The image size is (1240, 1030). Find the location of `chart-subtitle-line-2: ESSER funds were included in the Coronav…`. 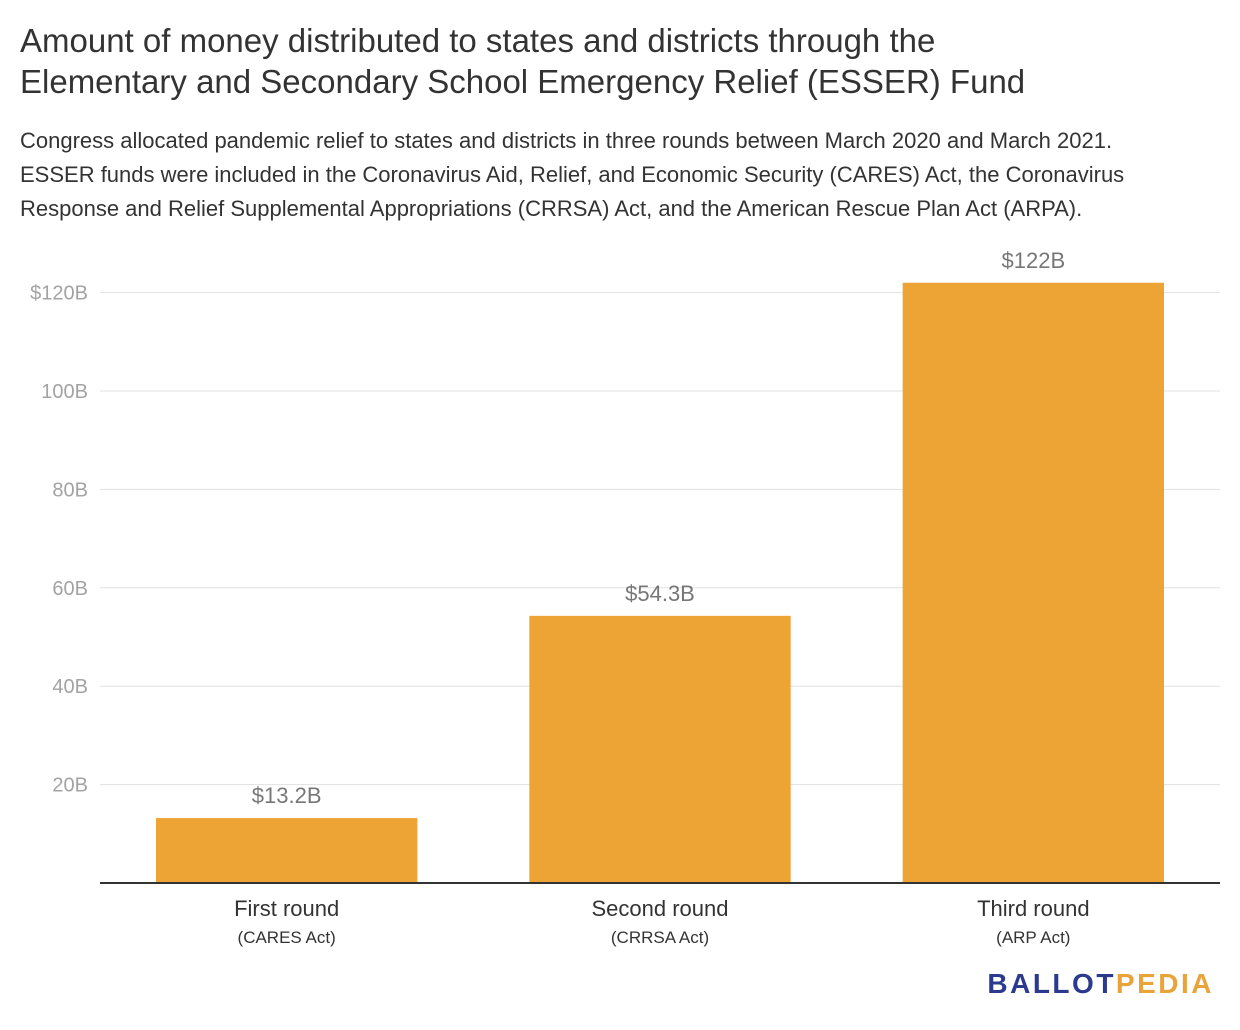

chart-subtitle-line-2: ESSER funds were included in the Coronav… is located at coordinates (572, 174).